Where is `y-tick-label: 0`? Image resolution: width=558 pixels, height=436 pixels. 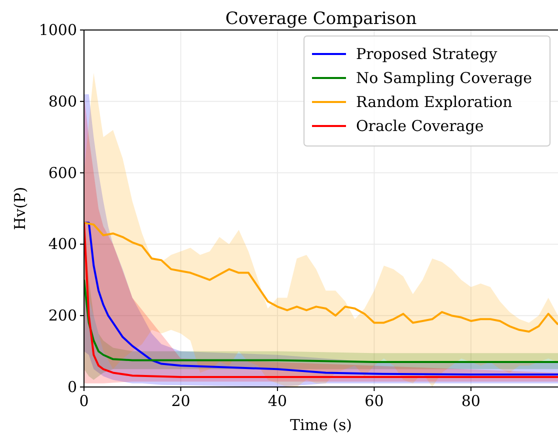 y-tick-label: 0 is located at coordinates (72, 387).